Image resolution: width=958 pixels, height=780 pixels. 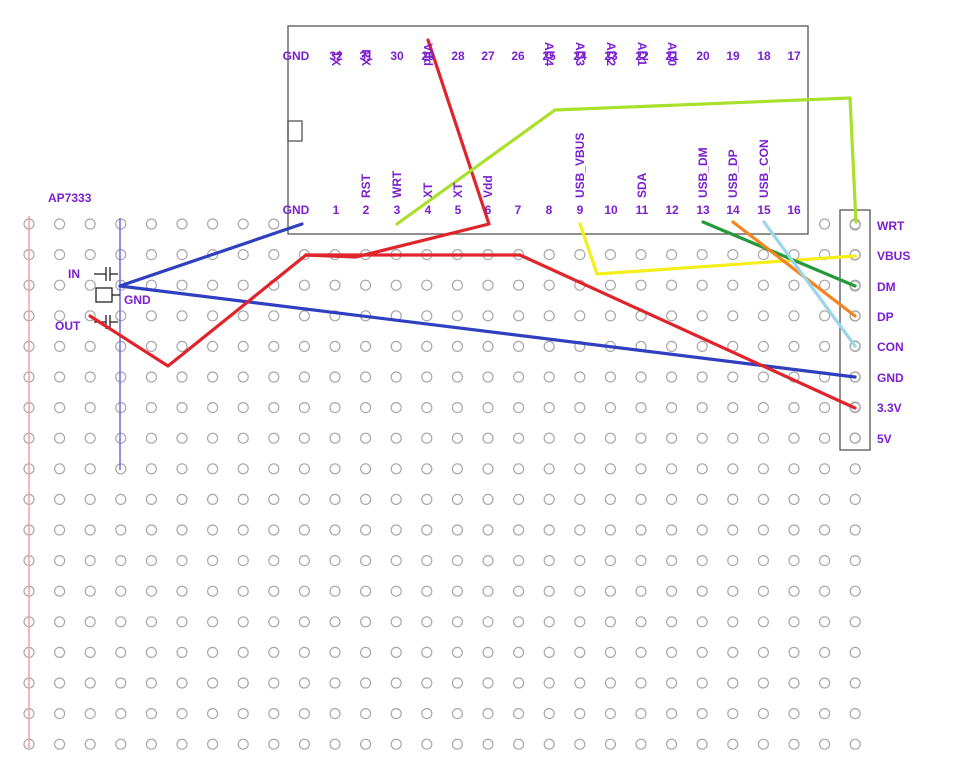 I want to click on module-bottom-pin-name-USB_DP: USB_DP, so click(x=733, y=173).